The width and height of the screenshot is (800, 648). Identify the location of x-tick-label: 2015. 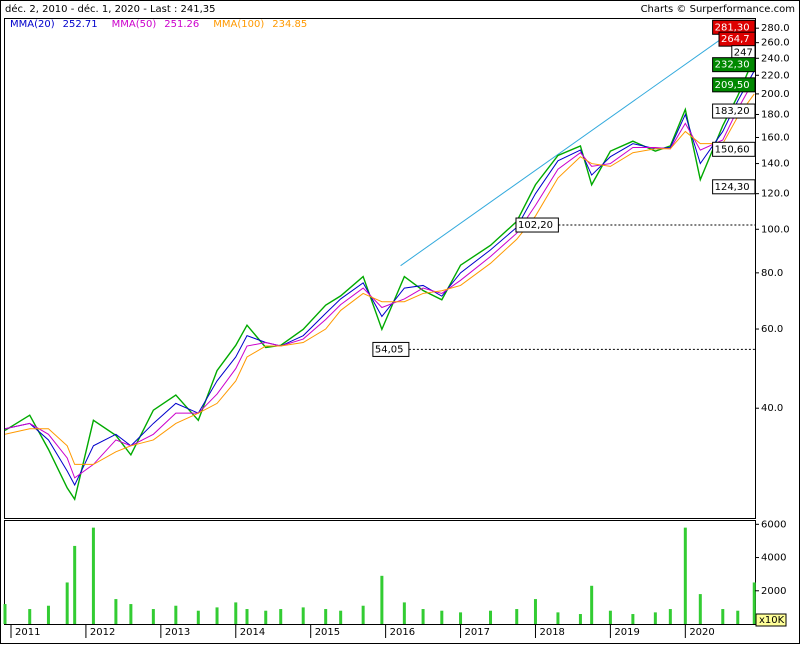
(327, 632).